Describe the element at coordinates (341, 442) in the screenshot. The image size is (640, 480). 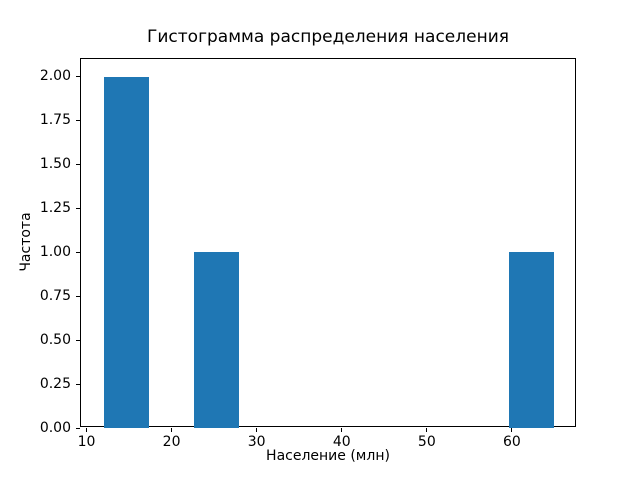
I see `x-tick-label: 40` at that location.